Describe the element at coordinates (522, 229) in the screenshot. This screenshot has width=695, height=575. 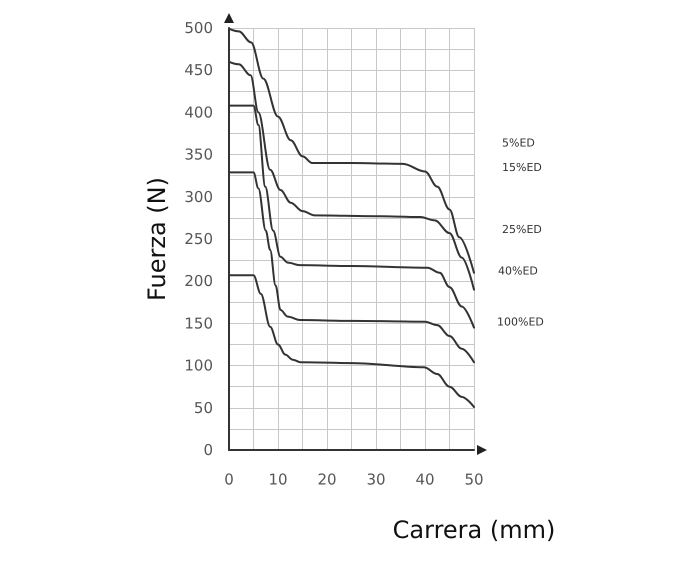
I see `text: 25%ED` at that location.